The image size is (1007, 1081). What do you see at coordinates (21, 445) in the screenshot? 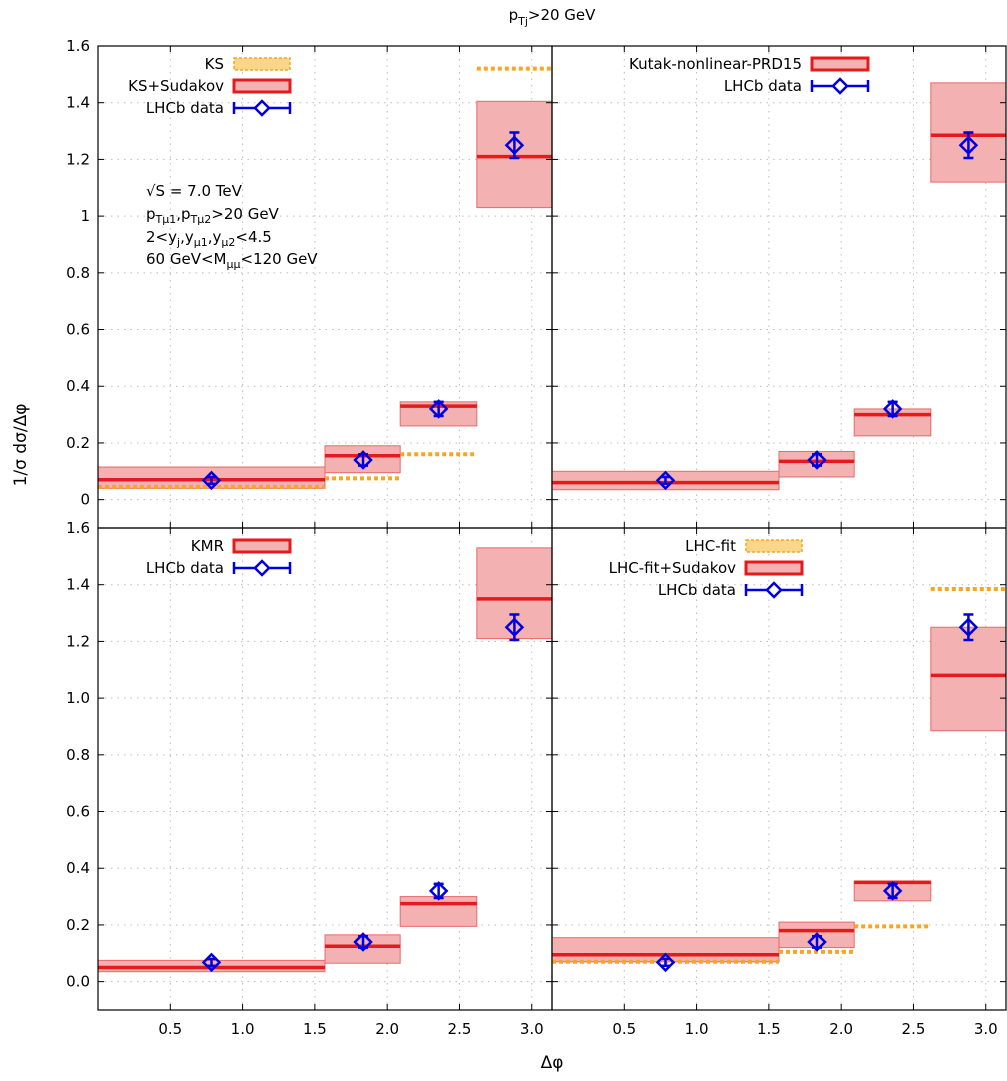
I see `y-axis-label: 1/σ dσ/Δφ` at bounding box center [21, 445].